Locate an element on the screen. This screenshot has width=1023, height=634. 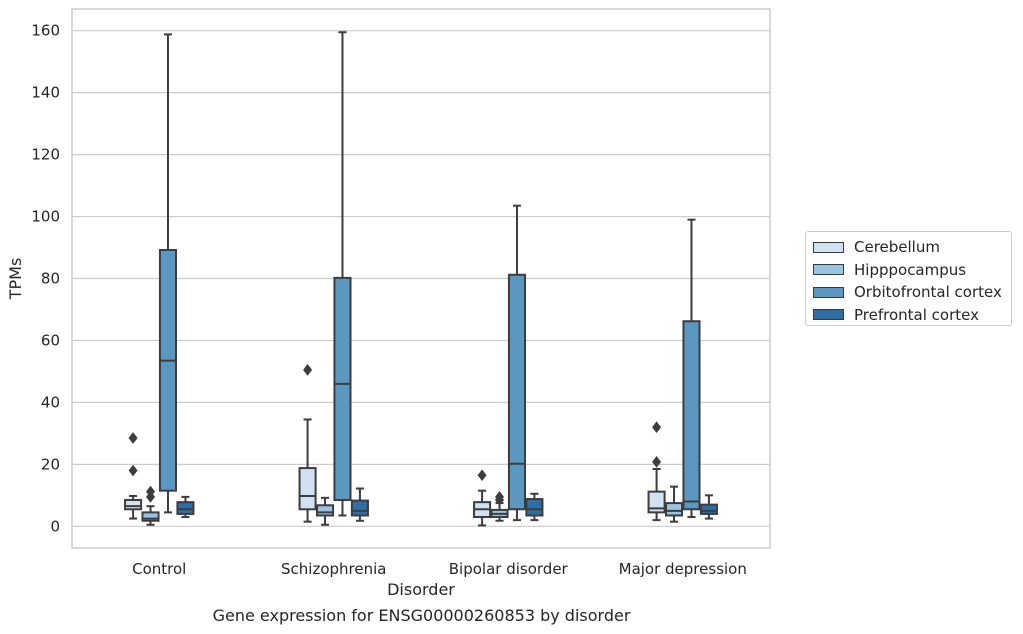
legend-item: Hipppocampus is located at coordinates (912, 270).